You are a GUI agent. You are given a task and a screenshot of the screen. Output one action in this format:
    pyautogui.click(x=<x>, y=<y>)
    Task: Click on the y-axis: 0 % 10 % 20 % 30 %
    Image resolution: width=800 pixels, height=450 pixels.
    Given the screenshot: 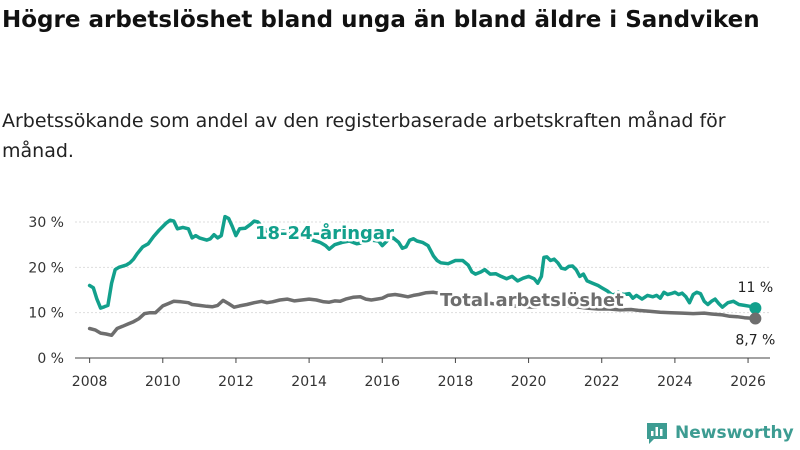 What is the action you would take?
    pyautogui.click(x=46, y=291)
    